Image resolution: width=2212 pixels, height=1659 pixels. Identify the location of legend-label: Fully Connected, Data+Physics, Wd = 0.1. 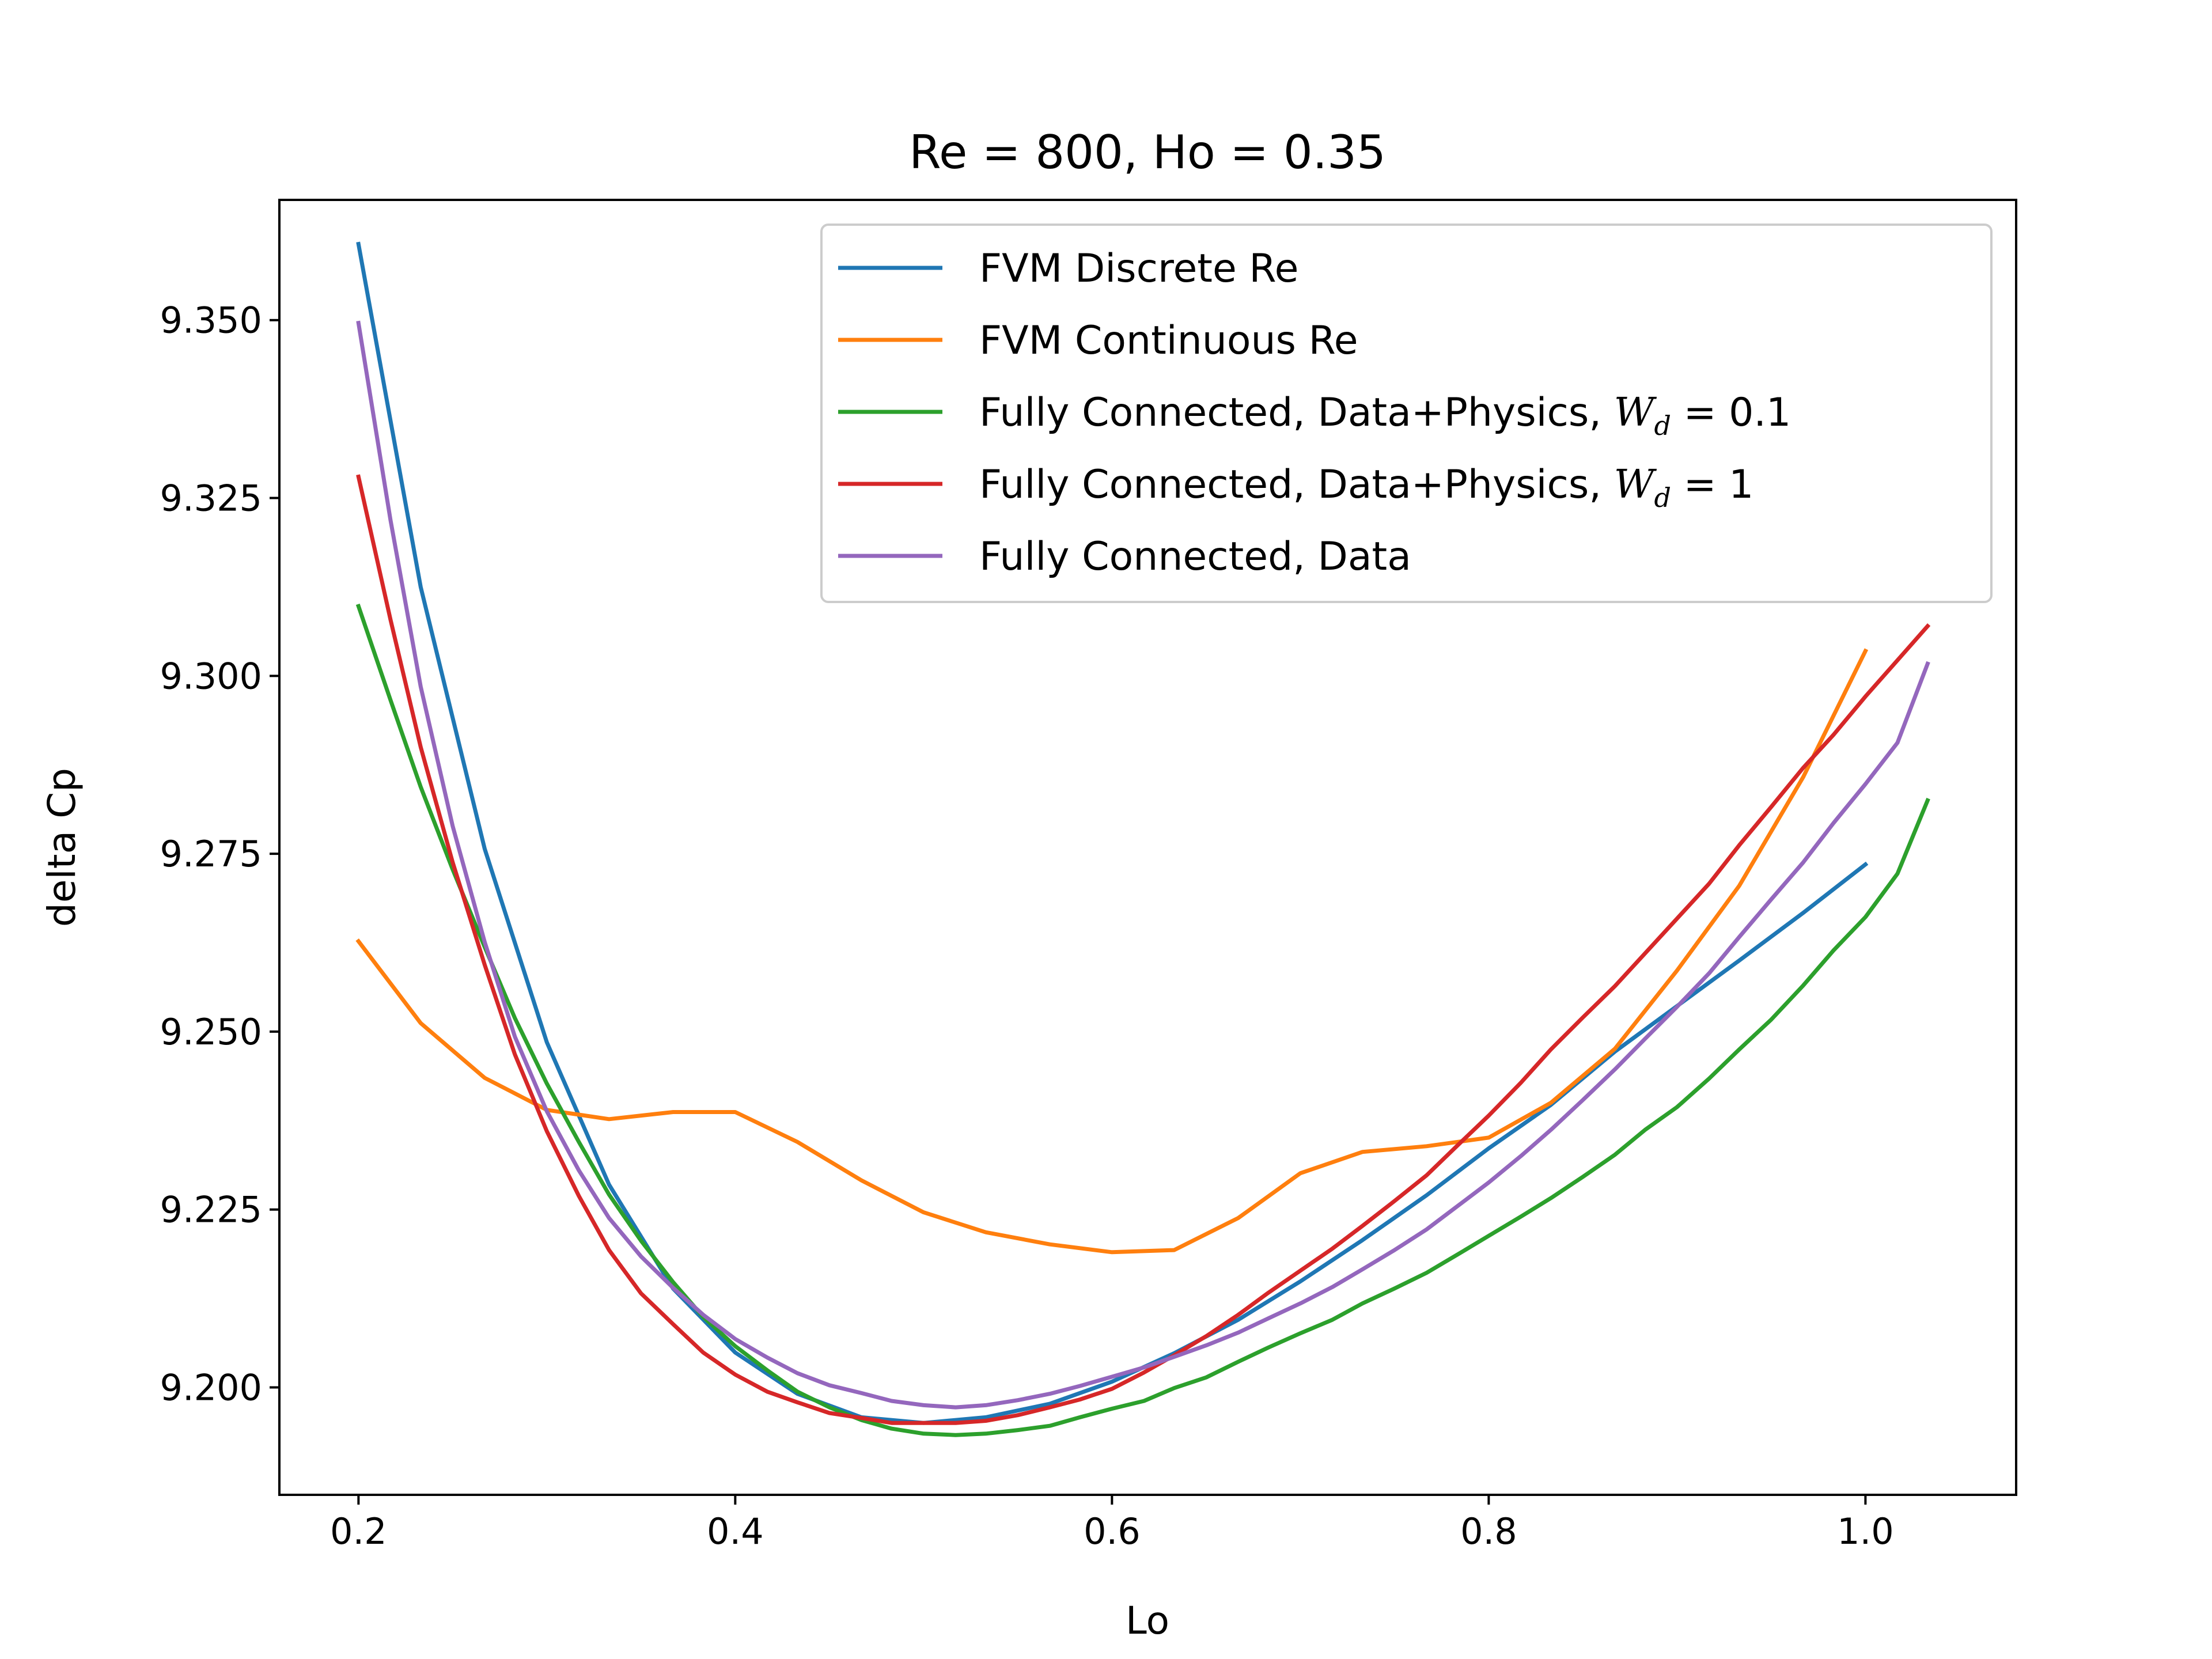
(1385, 415).